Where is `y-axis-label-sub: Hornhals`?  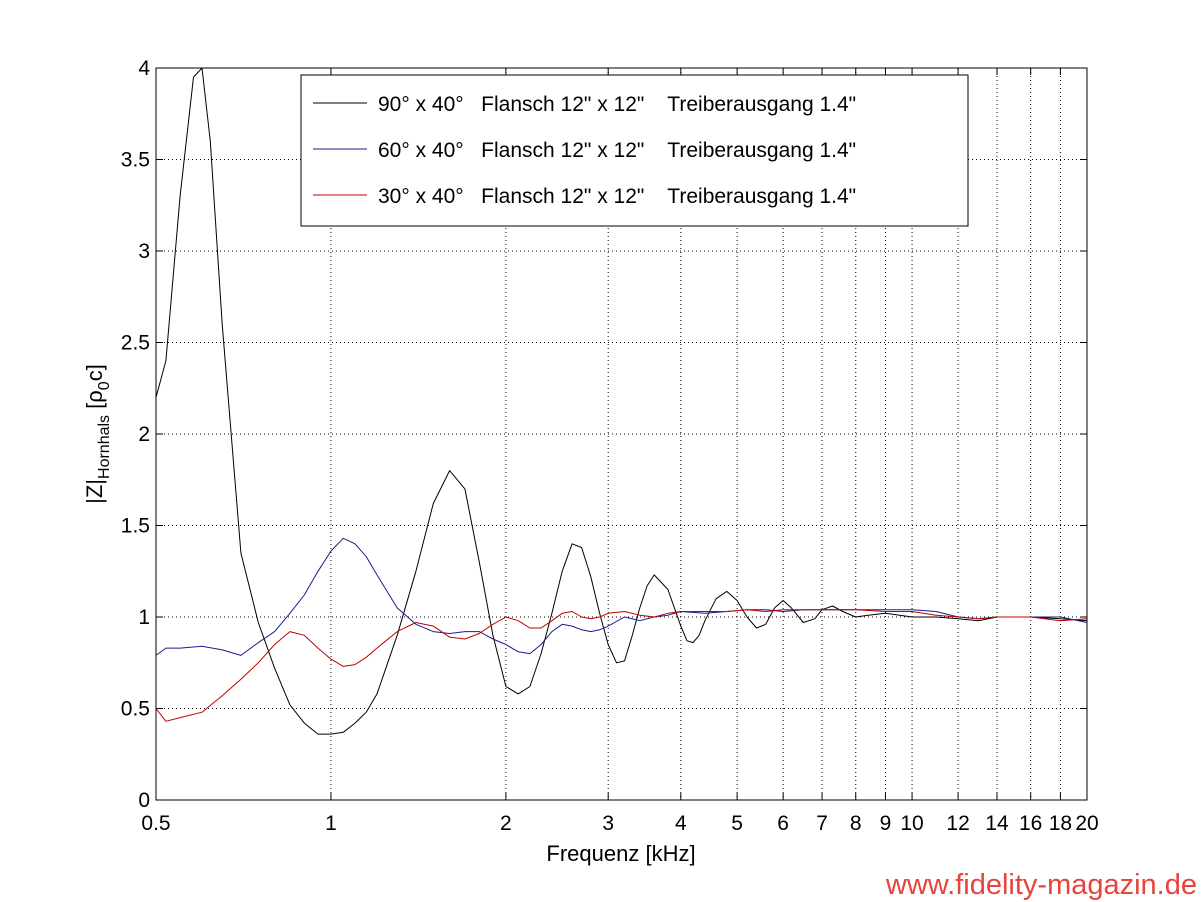
y-axis-label-sub: Hornhals is located at coordinates (104, 447).